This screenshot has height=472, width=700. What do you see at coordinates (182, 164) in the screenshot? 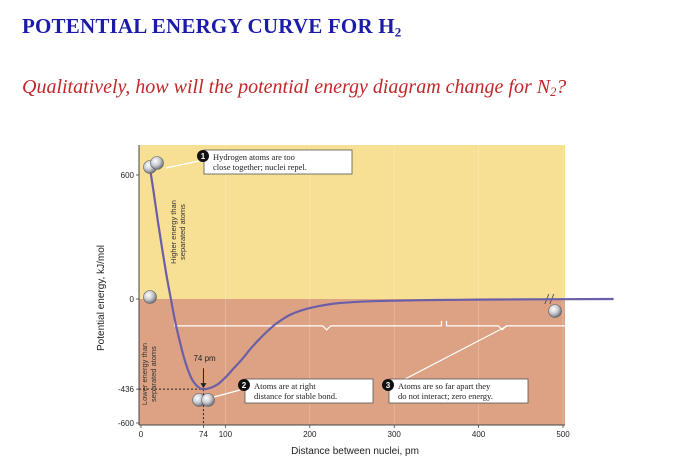
I see `callout-1-leader` at bounding box center [182, 164].